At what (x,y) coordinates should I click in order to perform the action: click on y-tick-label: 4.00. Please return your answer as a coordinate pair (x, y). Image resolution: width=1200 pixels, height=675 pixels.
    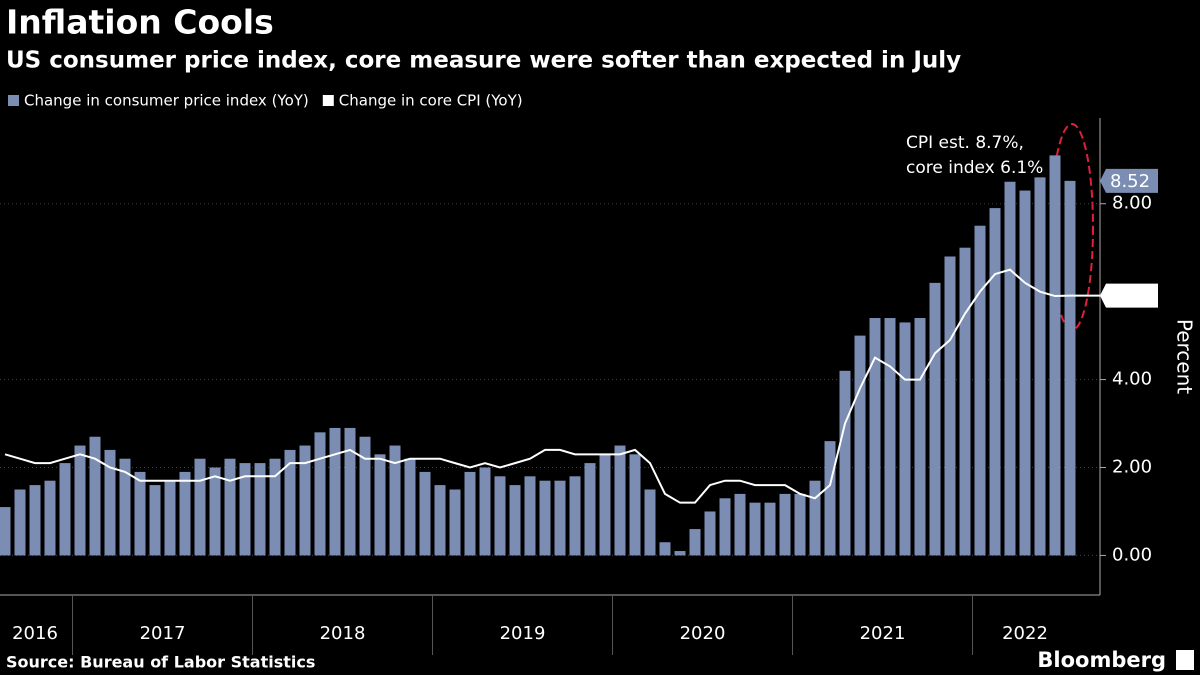
    Looking at the image, I should click on (1132, 379).